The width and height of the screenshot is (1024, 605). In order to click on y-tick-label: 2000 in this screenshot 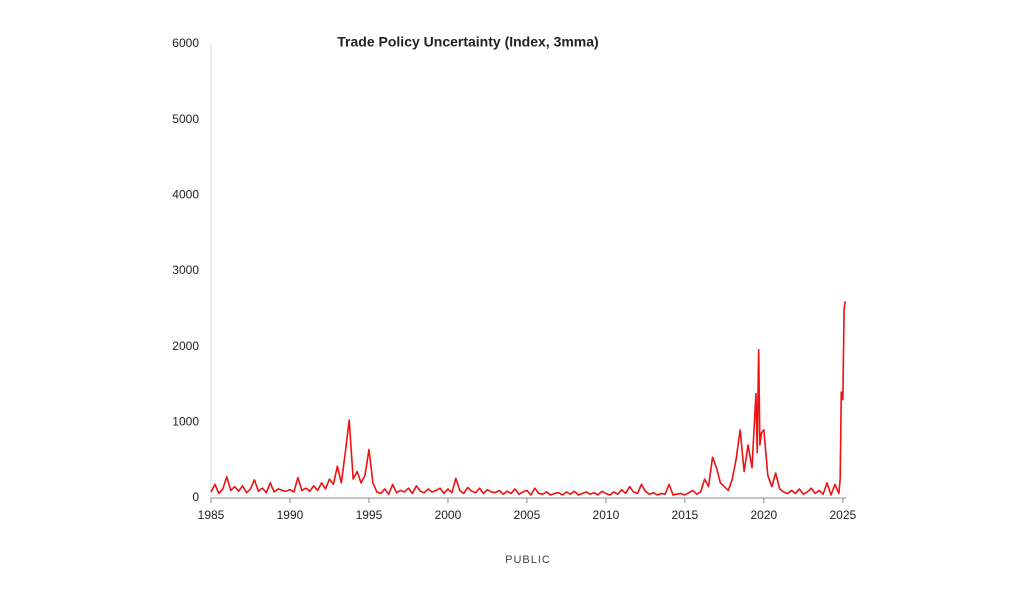, I will do `click(185, 346)`.